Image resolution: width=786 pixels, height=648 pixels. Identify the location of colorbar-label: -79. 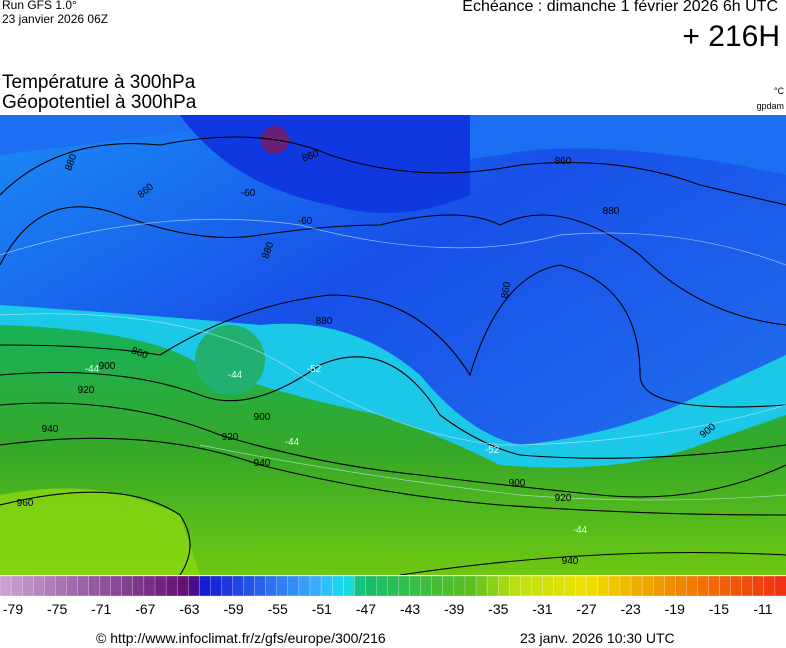
(13, 608).